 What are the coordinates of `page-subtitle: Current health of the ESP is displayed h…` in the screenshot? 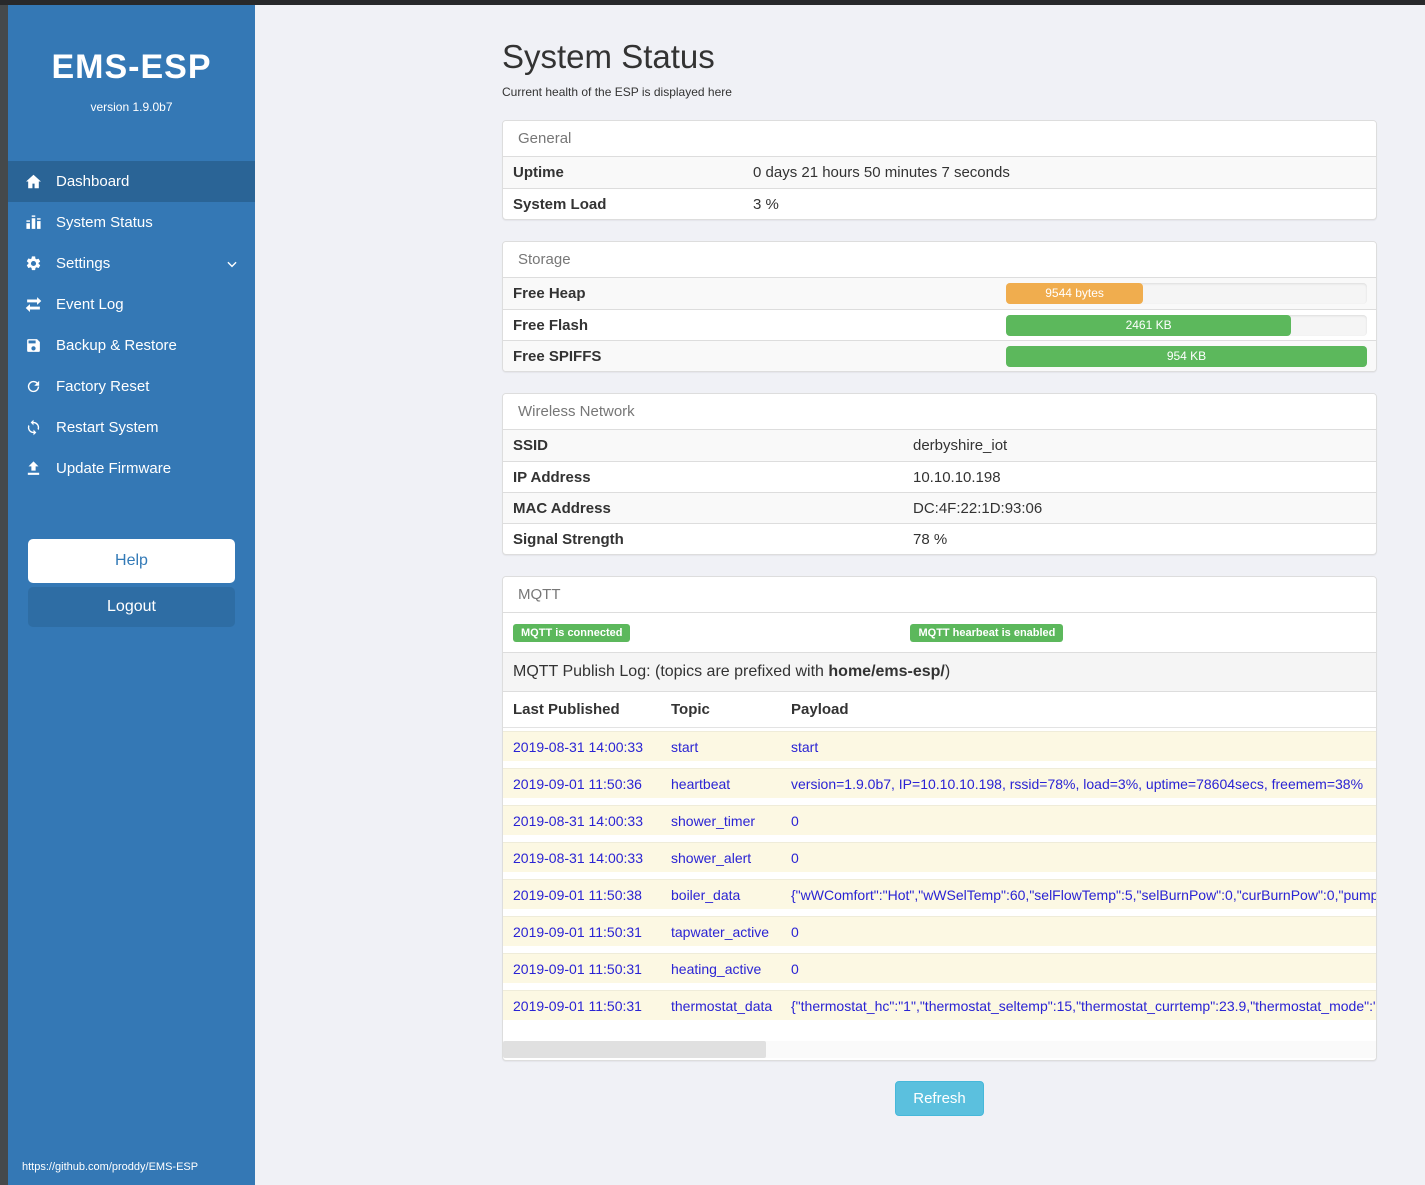 It's located at (617, 92).